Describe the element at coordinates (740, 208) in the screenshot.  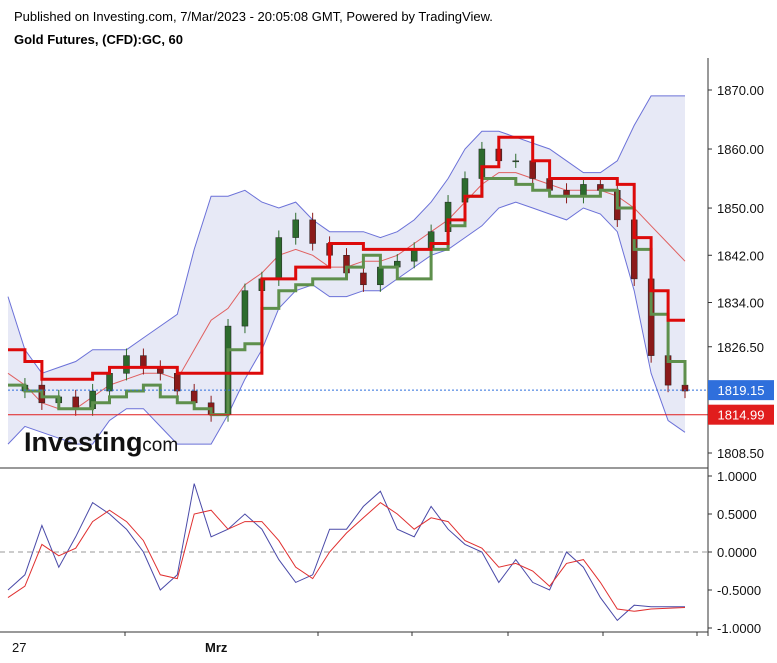
I see `y-tick-label: 1850.00` at that location.